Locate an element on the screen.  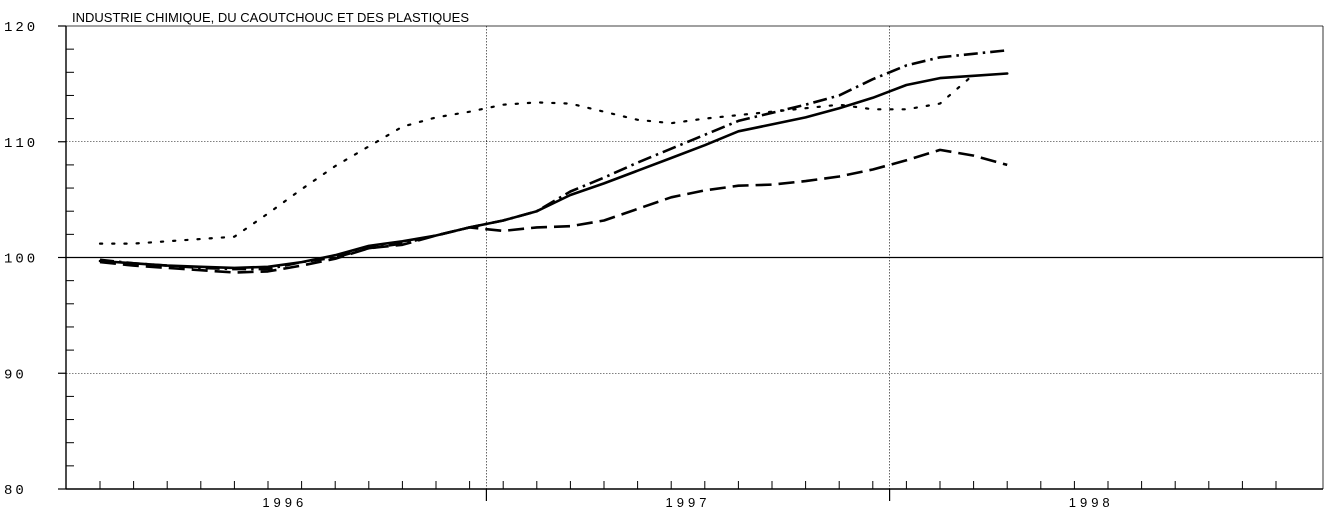
x-axis: 1996 1997 1998 is located at coordinates (688, 495).